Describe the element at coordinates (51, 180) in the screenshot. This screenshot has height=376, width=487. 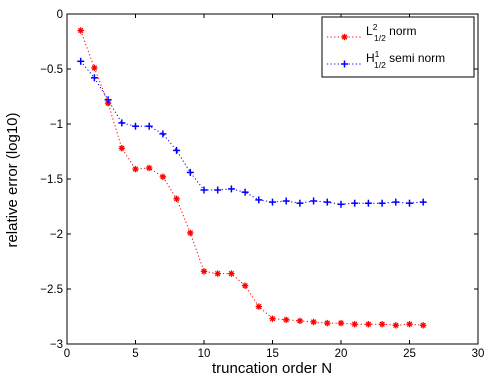
I see `y-tick-label: −1.5` at that location.